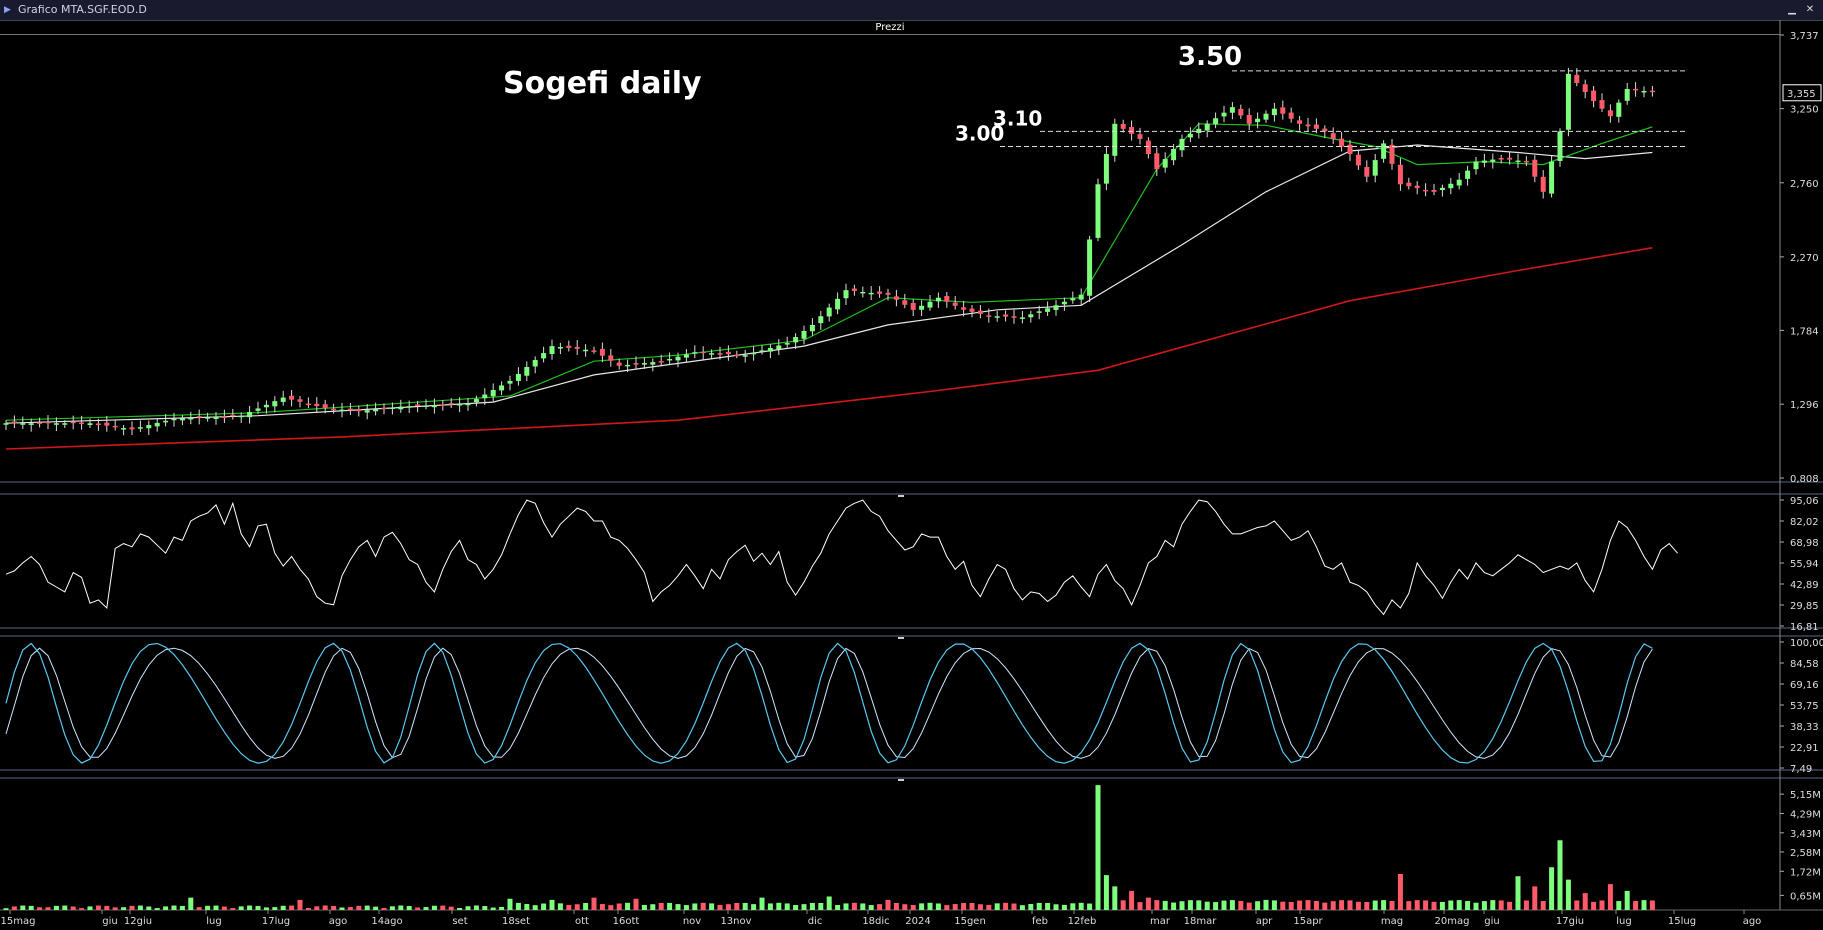  Describe the element at coordinates (1804, 522) in the screenshot. I see `y-tick-label: 82,02` at that location.